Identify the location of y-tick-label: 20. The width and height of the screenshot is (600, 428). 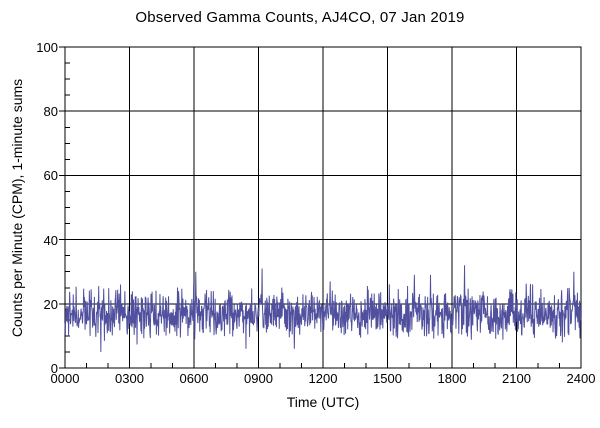
(50, 304).